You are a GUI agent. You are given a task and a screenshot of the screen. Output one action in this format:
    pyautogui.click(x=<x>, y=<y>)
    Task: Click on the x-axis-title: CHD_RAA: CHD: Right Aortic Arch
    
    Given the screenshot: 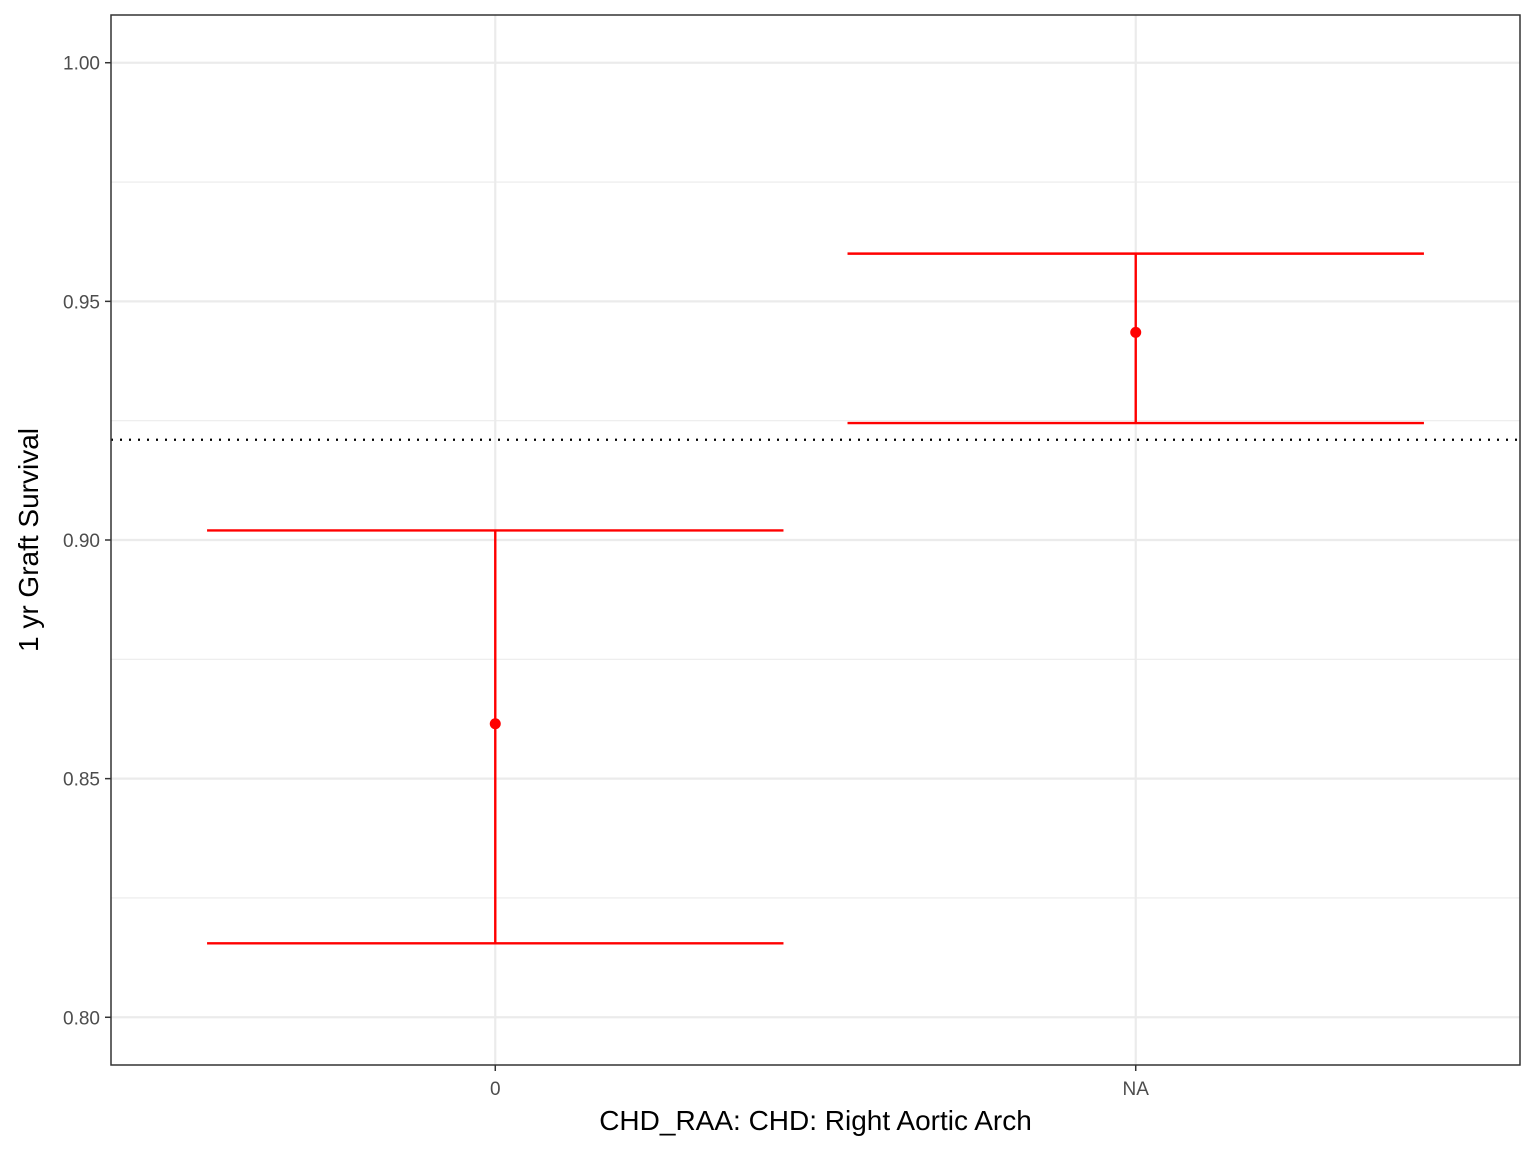 What is the action you would take?
    pyautogui.click(x=815, y=1120)
    